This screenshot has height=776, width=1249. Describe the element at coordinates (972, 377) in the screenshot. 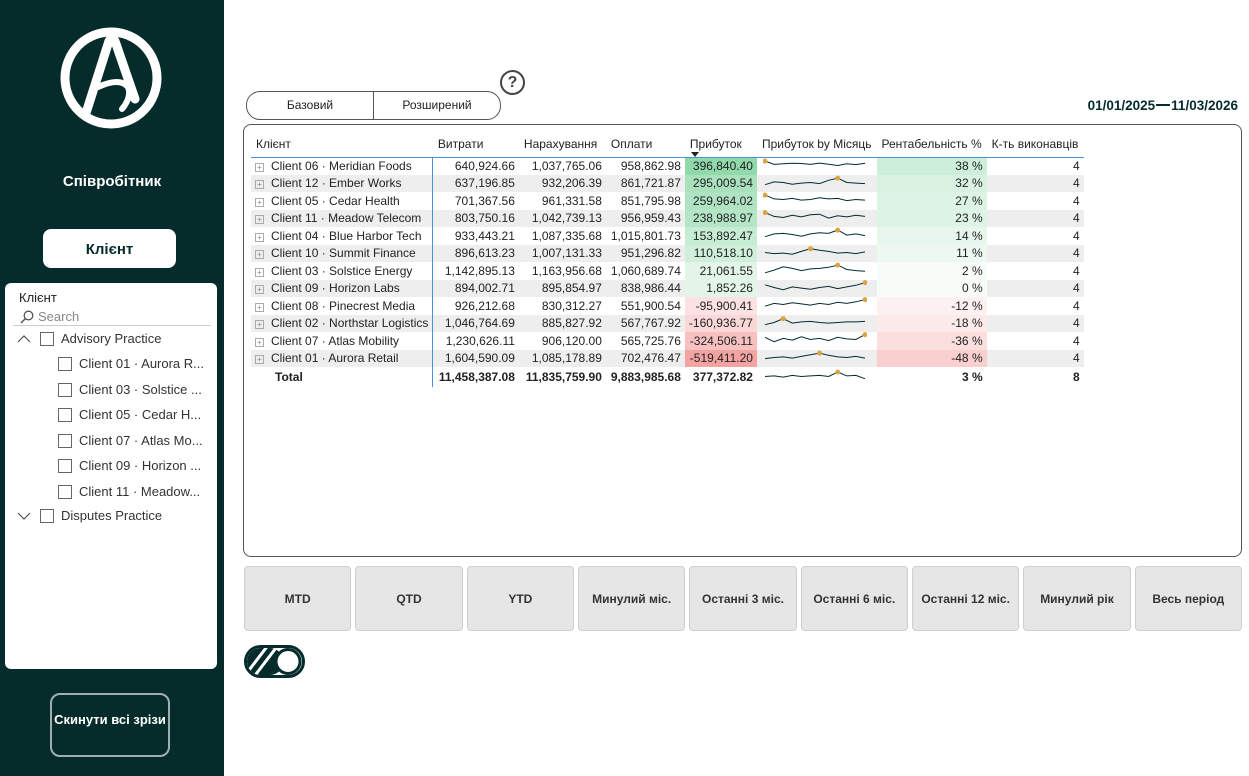

I see `total-margin: 3 %` at that location.